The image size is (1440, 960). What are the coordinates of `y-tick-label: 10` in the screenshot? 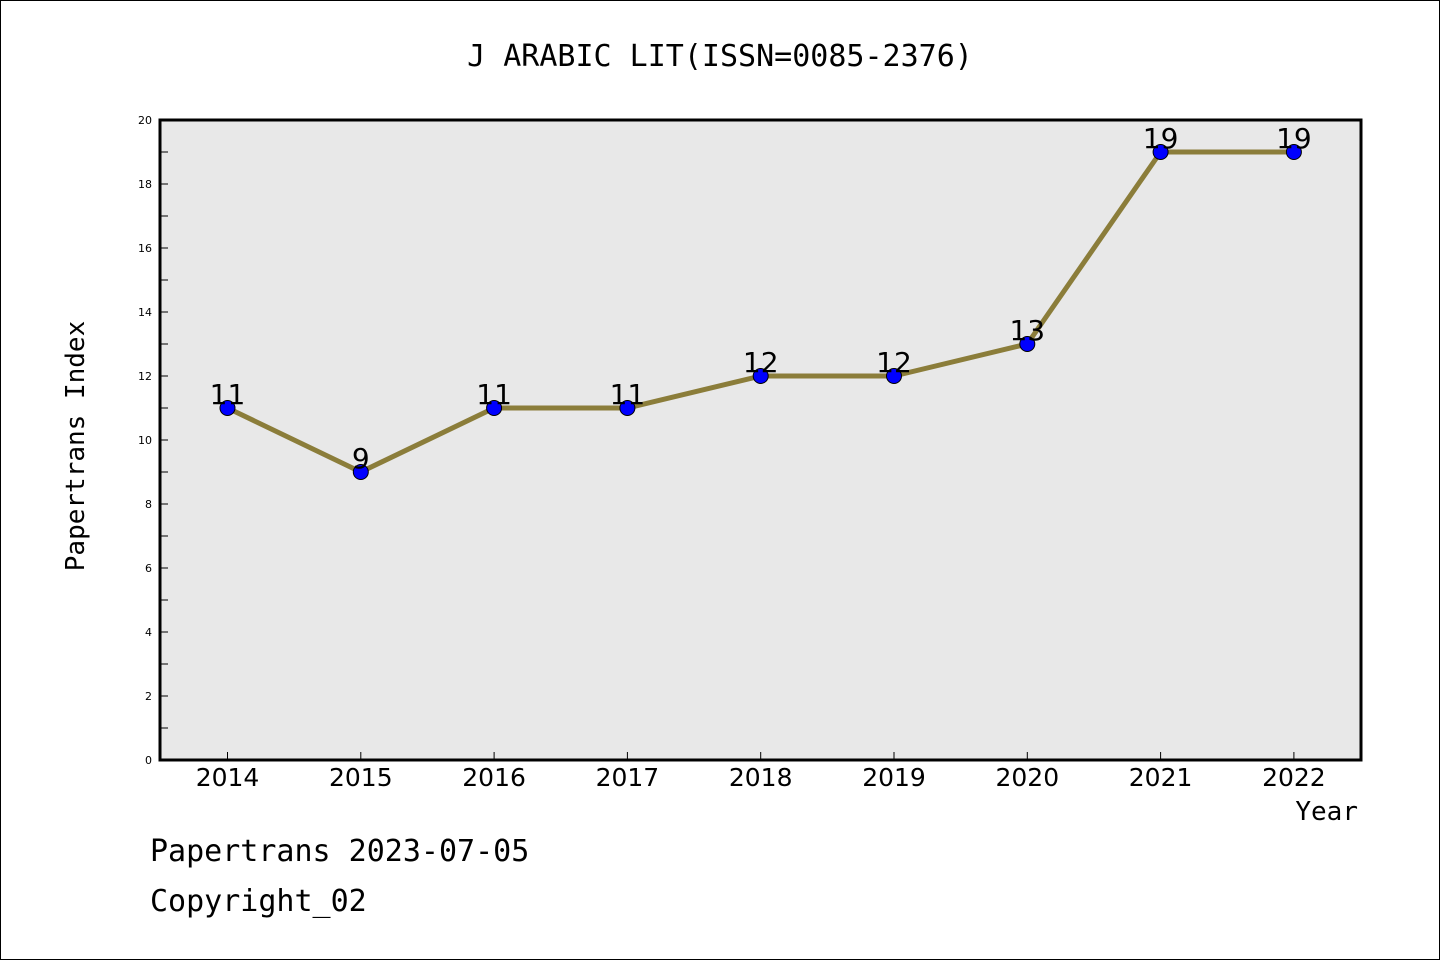 It's located at (145, 440).